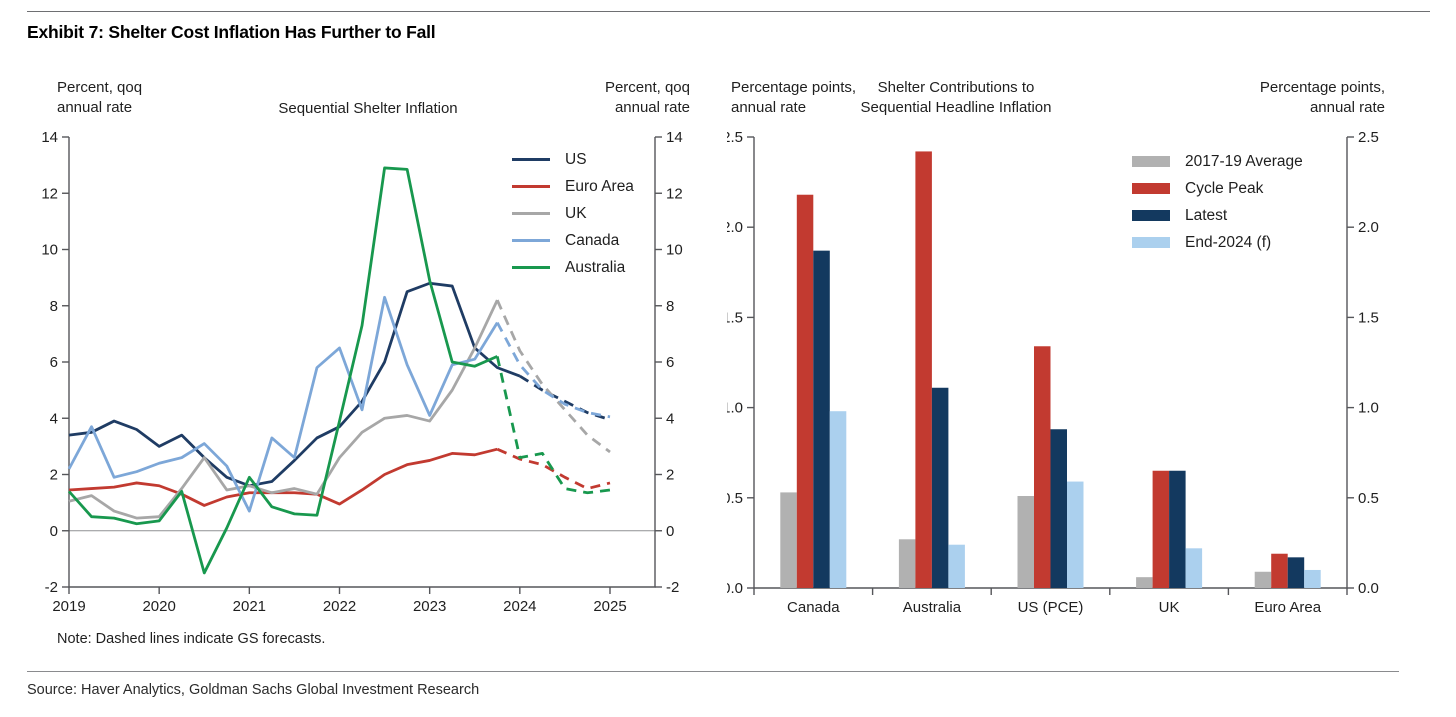 This screenshot has width=1456, height=717. What do you see at coordinates (576, 159) in the screenshot?
I see `legend-label-us: US` at bounding box center [576, 159].